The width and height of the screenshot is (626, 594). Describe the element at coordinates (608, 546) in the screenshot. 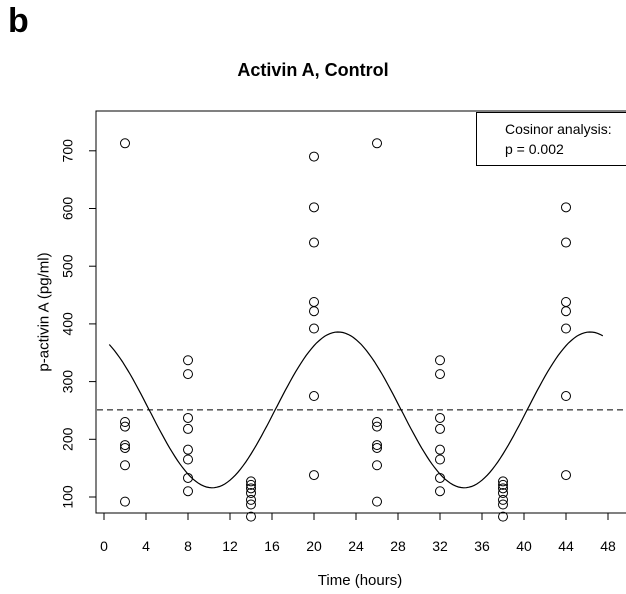

I see `x-tick-label: 48` at that location.